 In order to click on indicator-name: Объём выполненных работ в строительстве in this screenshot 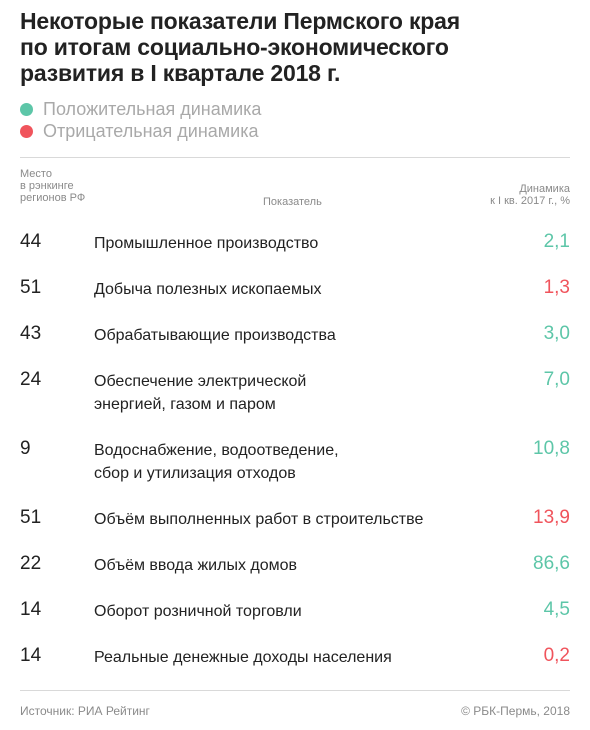, I will do `click(284, 519)`.